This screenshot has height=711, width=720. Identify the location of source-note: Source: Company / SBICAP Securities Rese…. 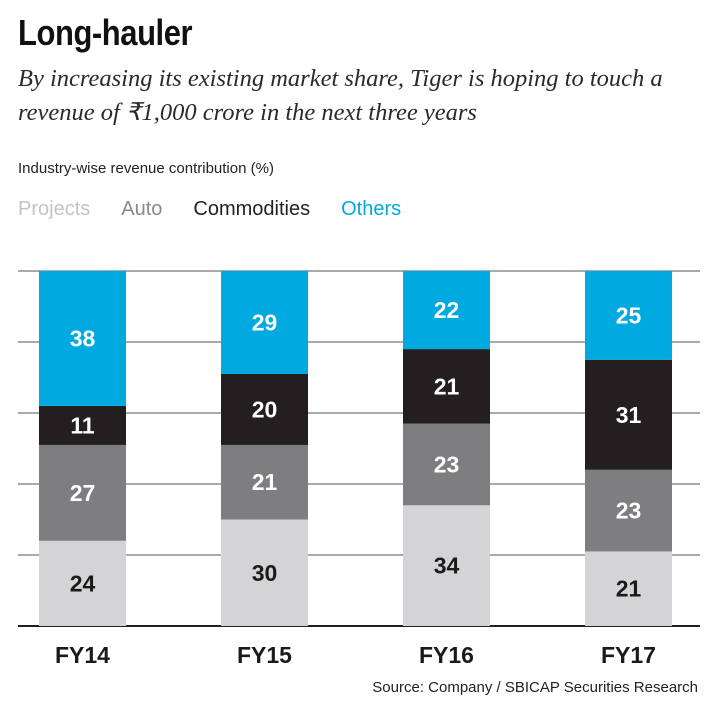
(535, 687).